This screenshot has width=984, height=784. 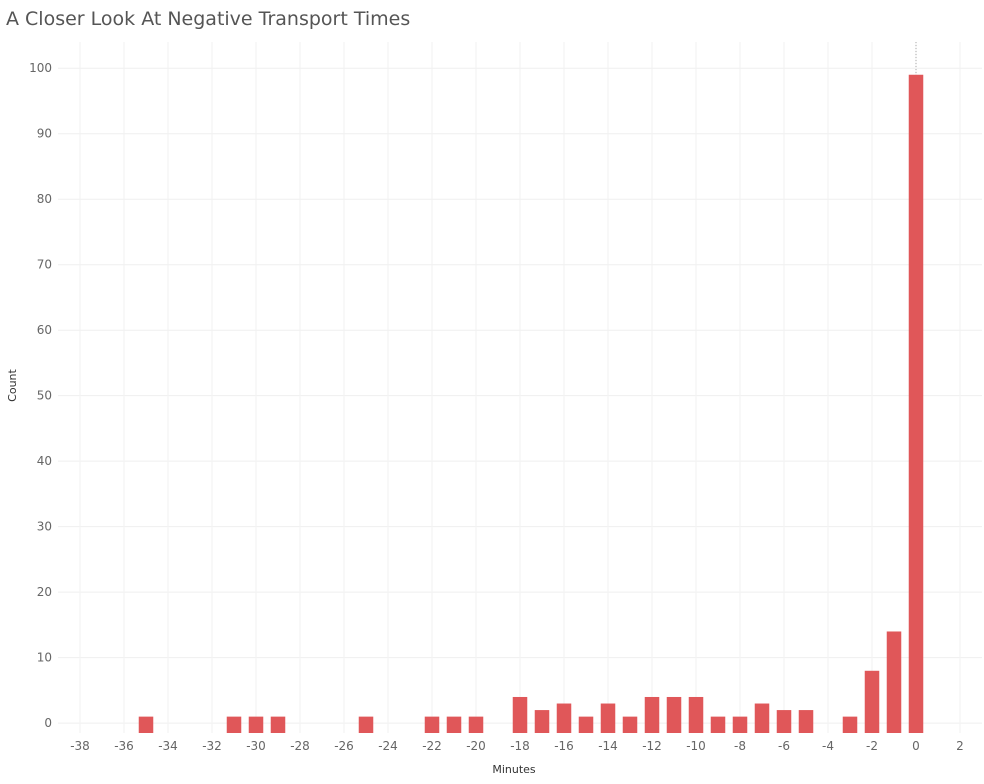 What do you see at coordinates (784, 746) in the screenshot?
I see `x-tick-label: -6` at bounding box center [784, 746].